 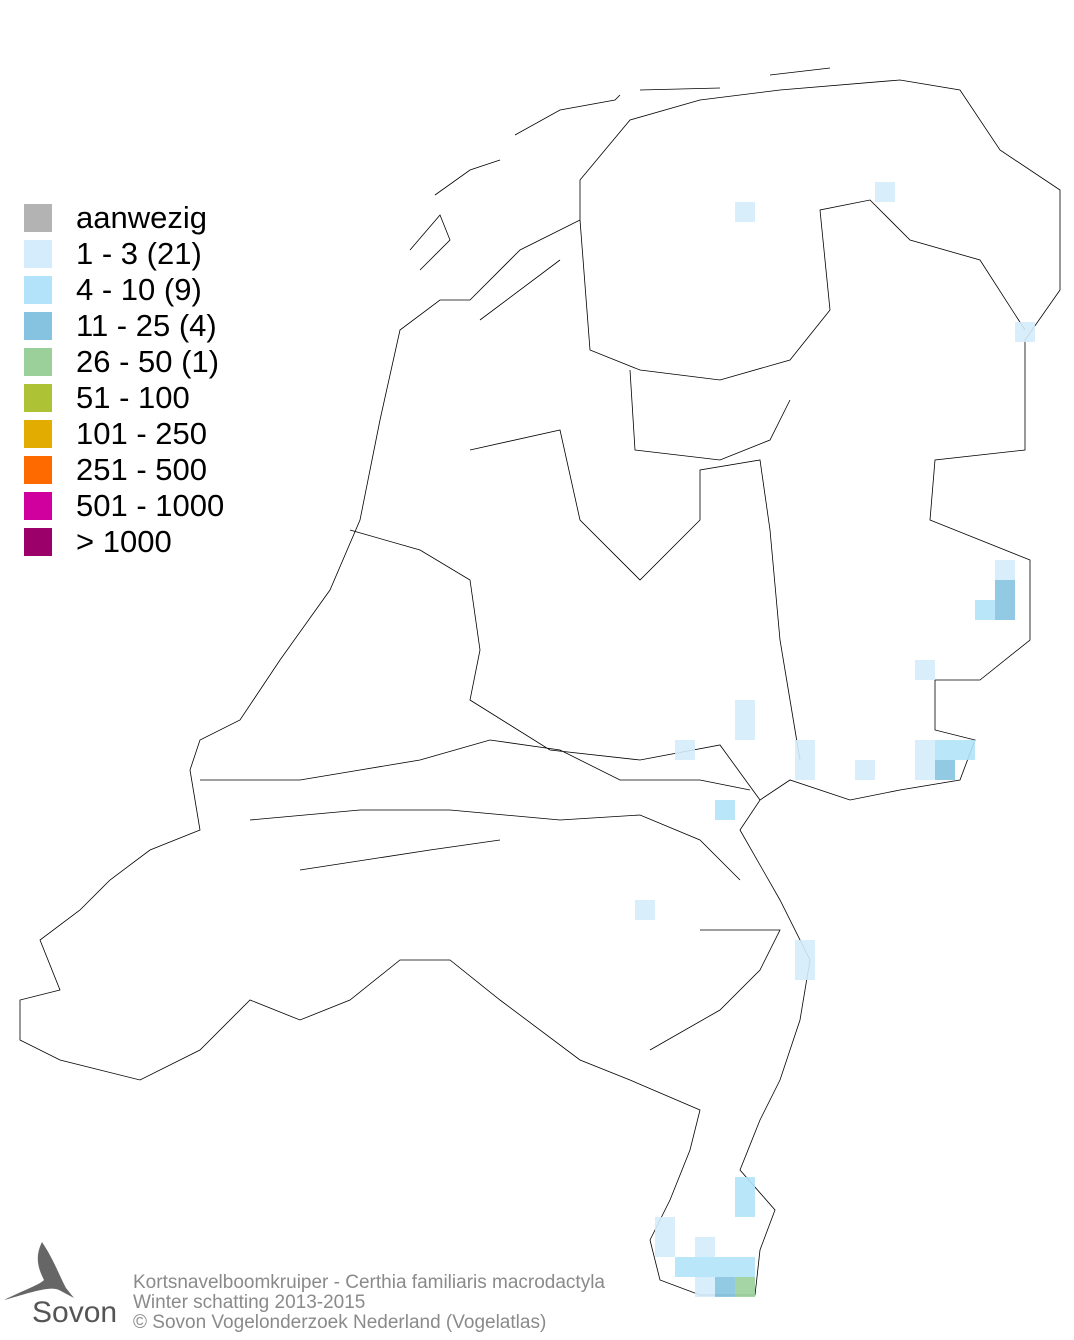 What do you see at coordinates (141, 433) in the screenshot?
I see `legend-label: 101 - 250` at bounding box center [141, 433].